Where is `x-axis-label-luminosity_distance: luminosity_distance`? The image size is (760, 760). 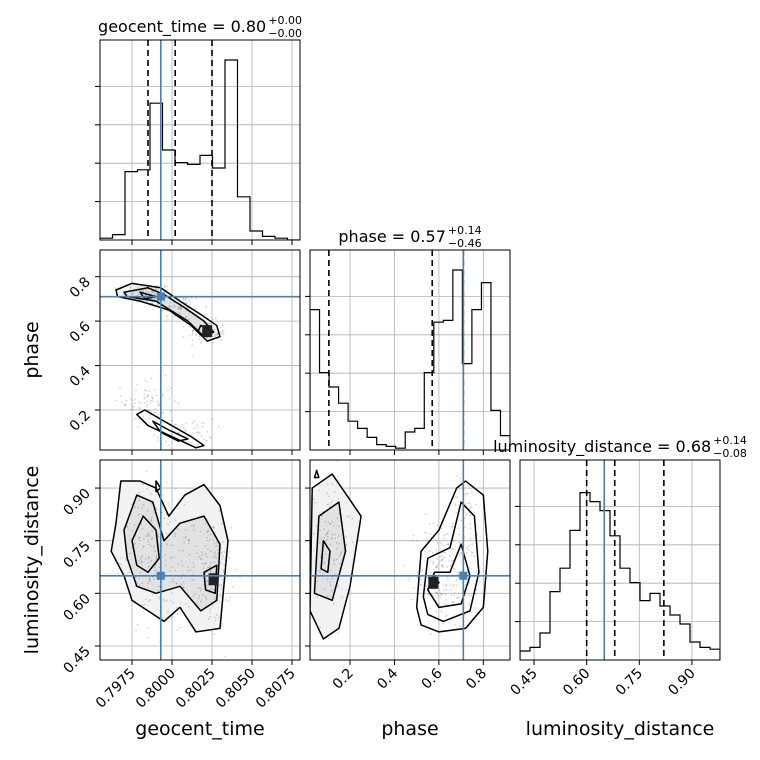
x-axis-label-luminosity_distance: luminosity_distance is located at coordinates (620, 729).